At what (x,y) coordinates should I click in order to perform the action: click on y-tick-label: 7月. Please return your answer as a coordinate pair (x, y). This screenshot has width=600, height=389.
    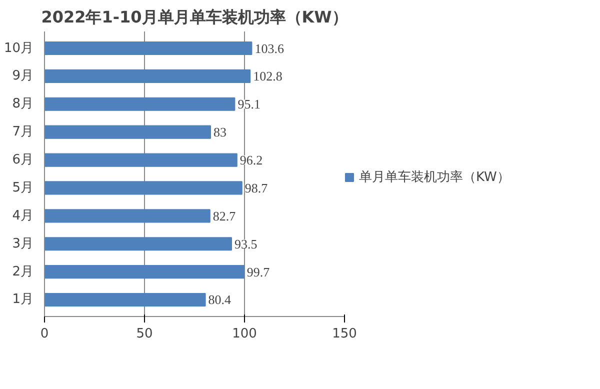
    Looking at the image, I should click on (23, 132).